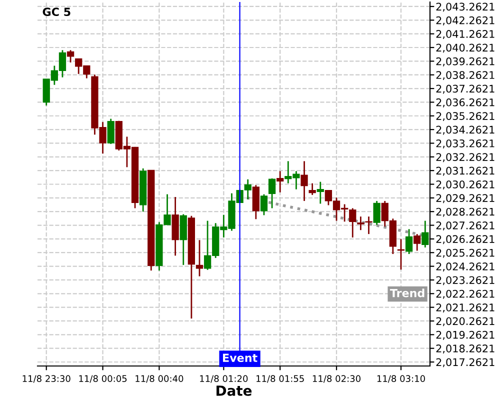 The image size is (500, 400). What do you see at coordinates (465, 349) in the screenshot?
I see `y-tick-label: 2,018.2621` at bounding box center [465, 349].